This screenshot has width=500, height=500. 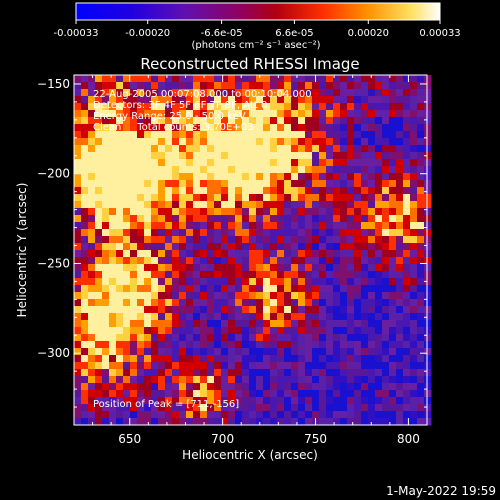 I want to click on colorbar-tick-label: -0.00020, so click(x=147, y=33).